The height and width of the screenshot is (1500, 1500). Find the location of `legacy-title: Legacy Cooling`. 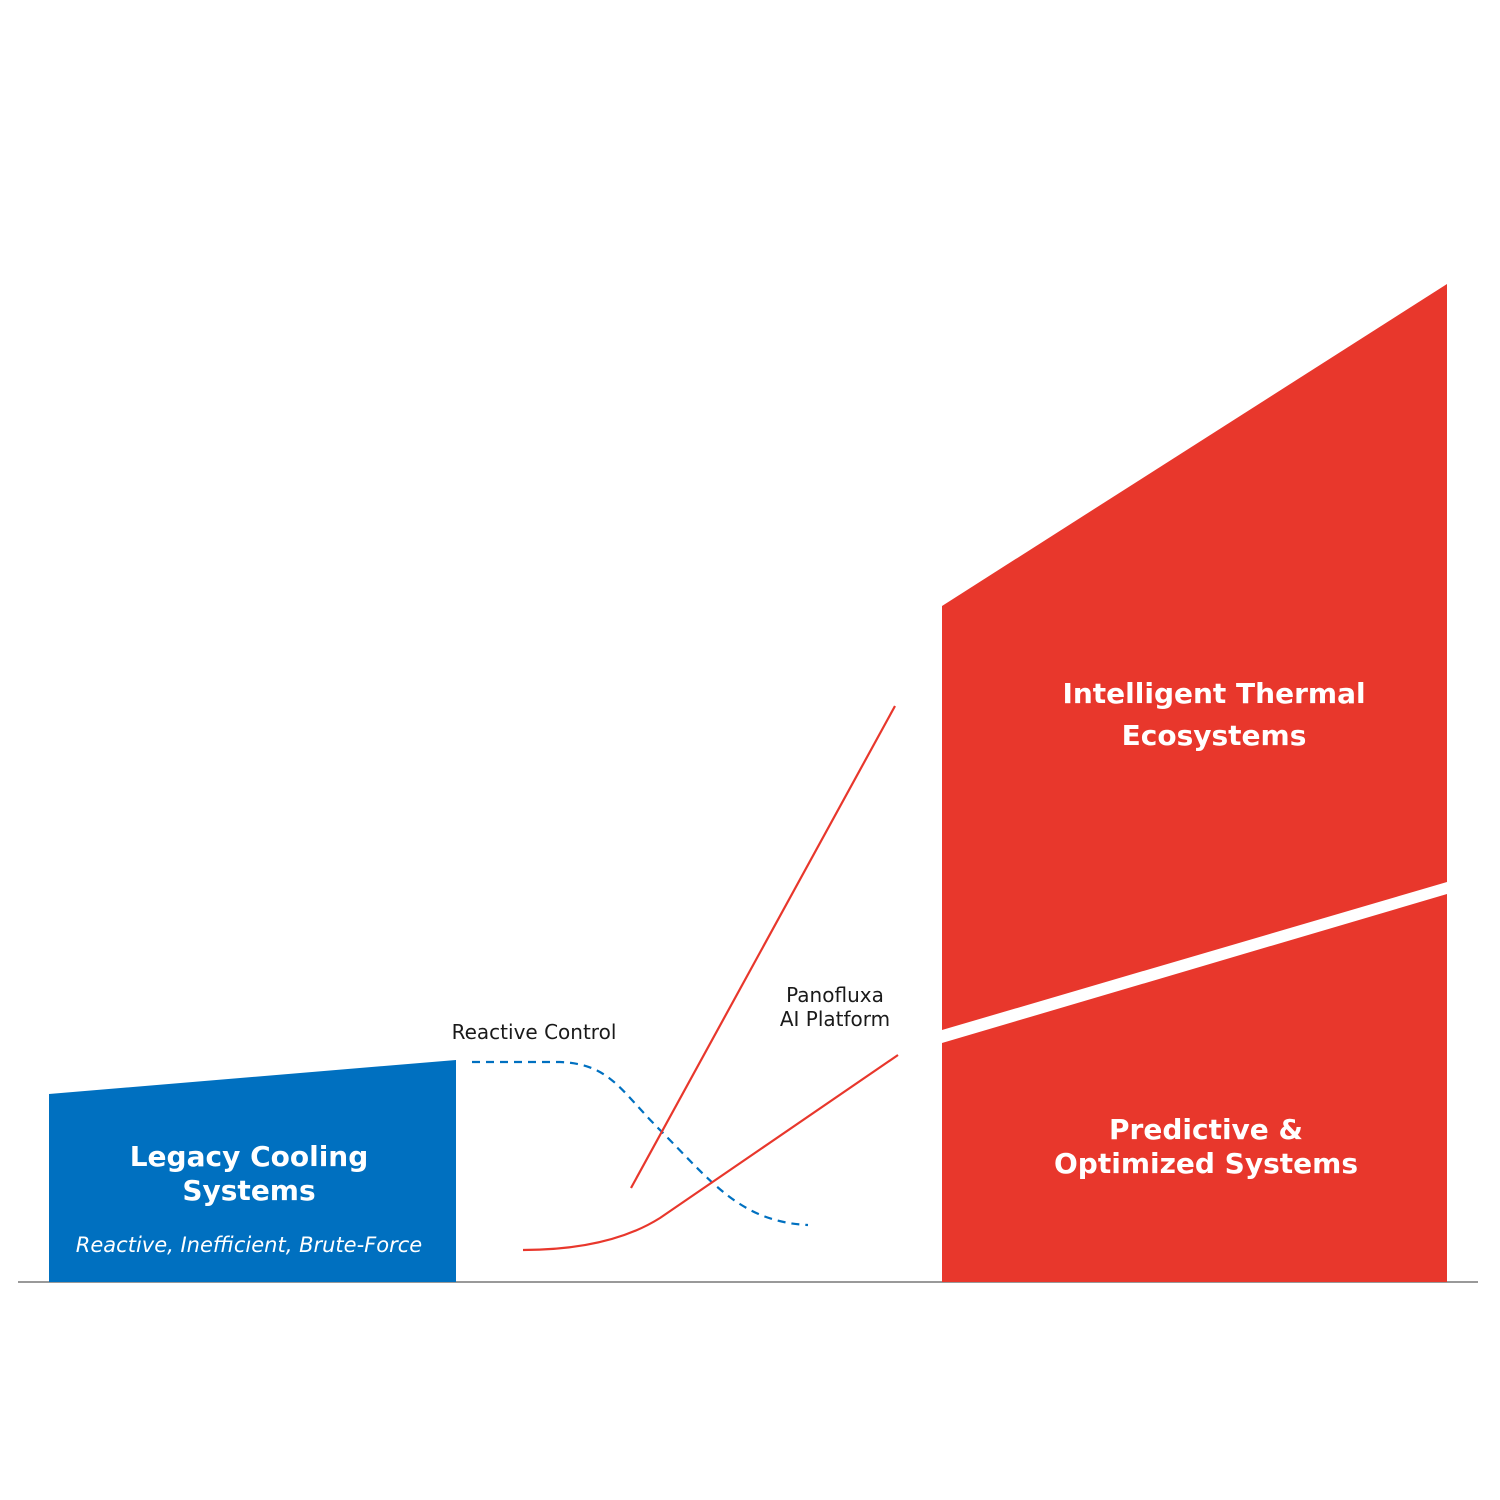

legacy-title: Legacy Cooling is located at coordinates (249, 1156).